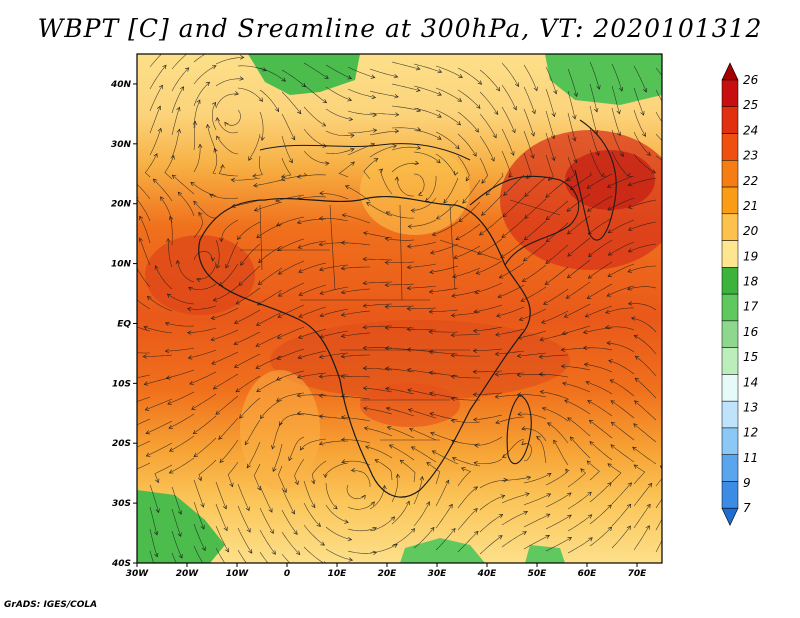 Image resolution: width=800 pixels, height=618 pixels. I want to click on colorbar-label: 19, so click(750, 256).